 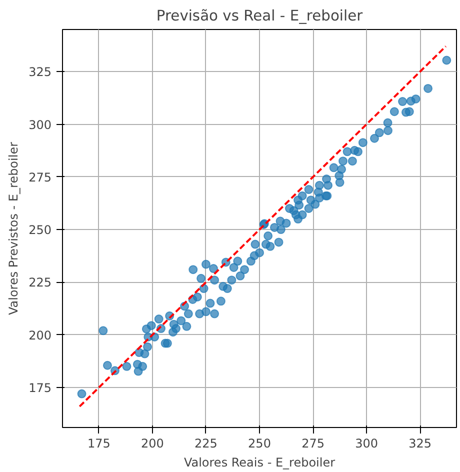 What do you see at coordinates (40, 125) in the screenshot?
I see `y-tick-label: 300` at bounding box center [40, 125].